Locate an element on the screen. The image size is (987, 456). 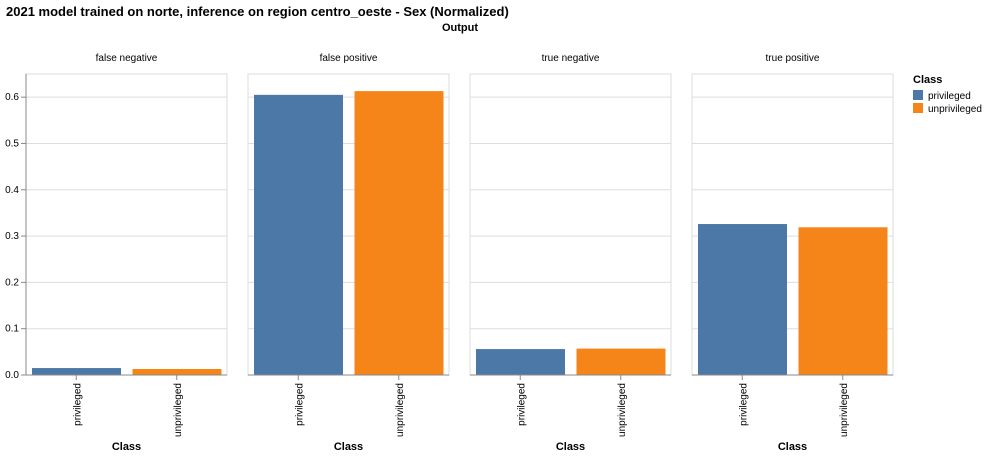
y-tick-label: 0.2 is located at coordinates (12, 282).